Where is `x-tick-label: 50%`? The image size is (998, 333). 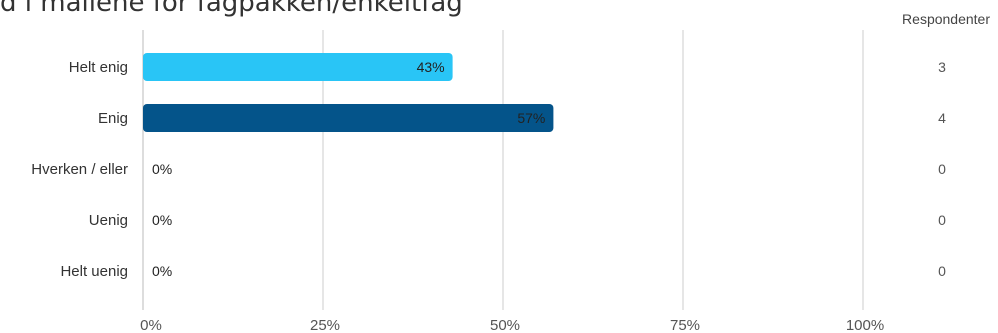
x-tick-label: 50% is located at coordinates (505, 325).